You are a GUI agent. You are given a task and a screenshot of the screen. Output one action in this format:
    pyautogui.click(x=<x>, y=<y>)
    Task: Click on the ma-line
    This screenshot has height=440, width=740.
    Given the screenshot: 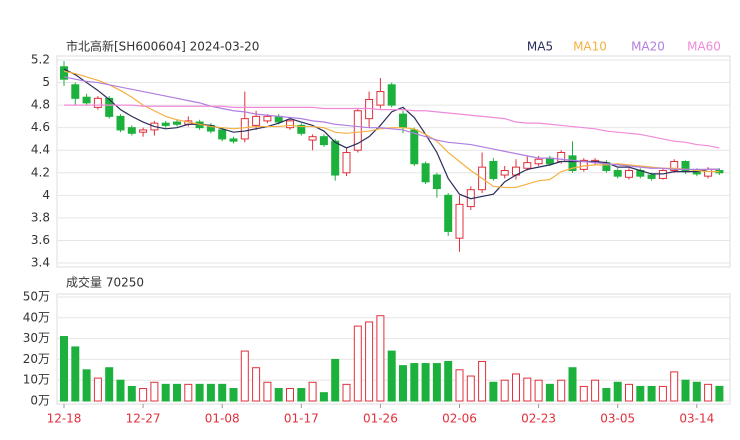 What is the action you would take?
    pyautogui.click(x=392, y=126)
    